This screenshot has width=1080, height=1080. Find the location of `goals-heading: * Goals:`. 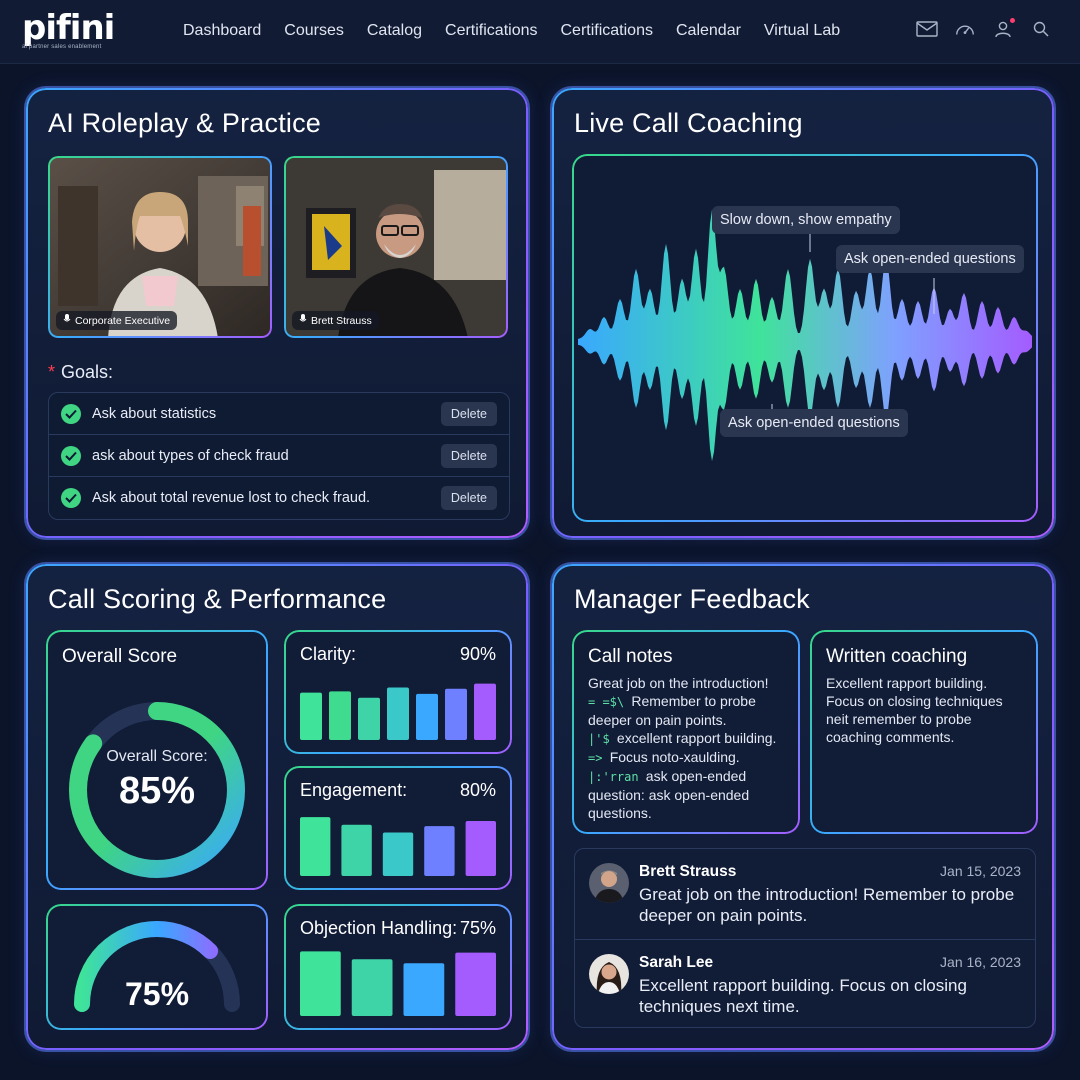

goals-heading: * Goals: is located at coordinates (81, 372).